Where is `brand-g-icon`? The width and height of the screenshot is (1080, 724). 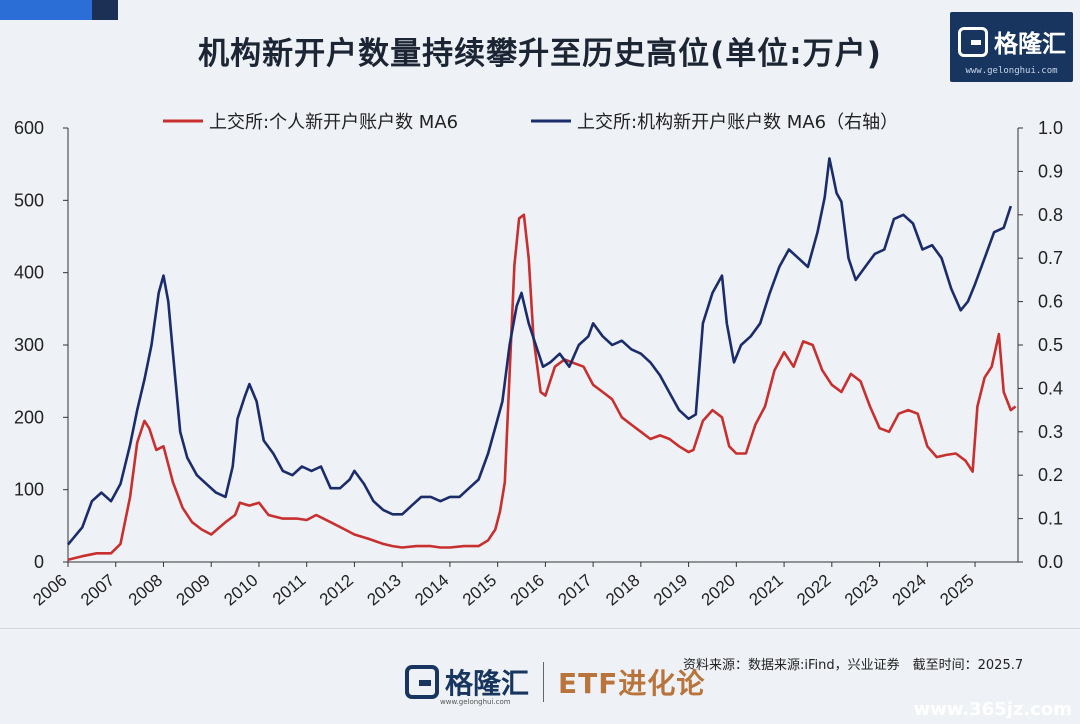
brand-g-icon is located at coordinates (973, 41).